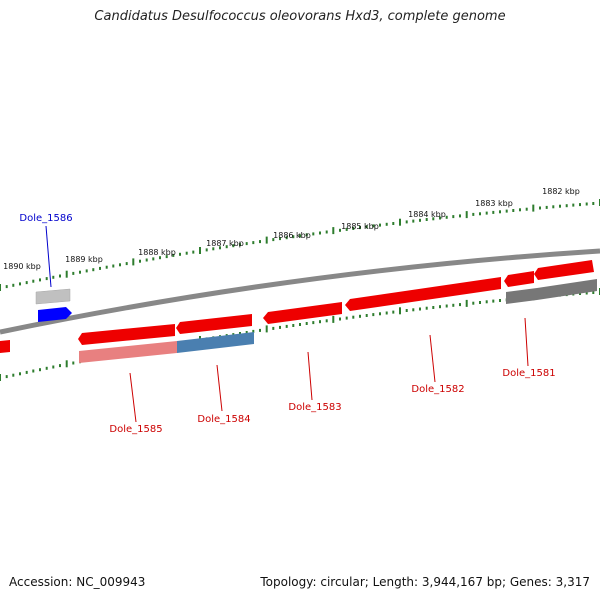  What do you see at coordinates (564, 270) in the screenshot?
I see `gene-arrow-next` at bounding box center [564, 270].